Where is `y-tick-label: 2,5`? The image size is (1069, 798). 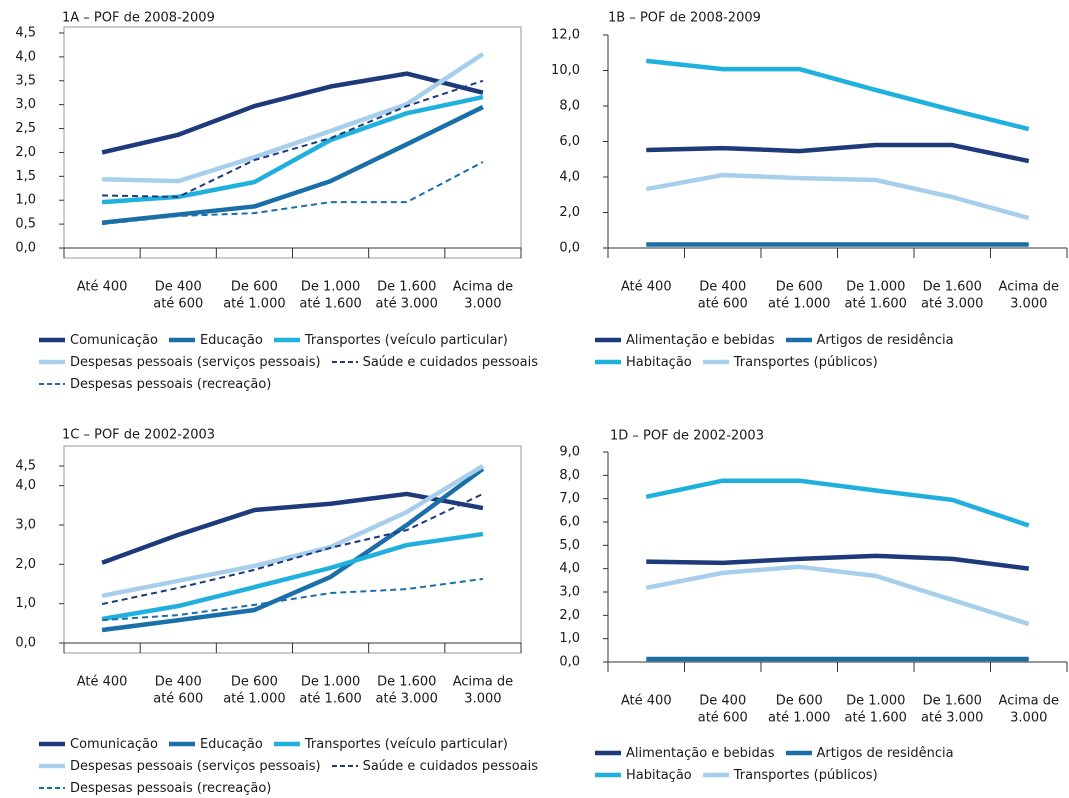 y-tick-label: 2,5 is located at coordinates (25, 128).